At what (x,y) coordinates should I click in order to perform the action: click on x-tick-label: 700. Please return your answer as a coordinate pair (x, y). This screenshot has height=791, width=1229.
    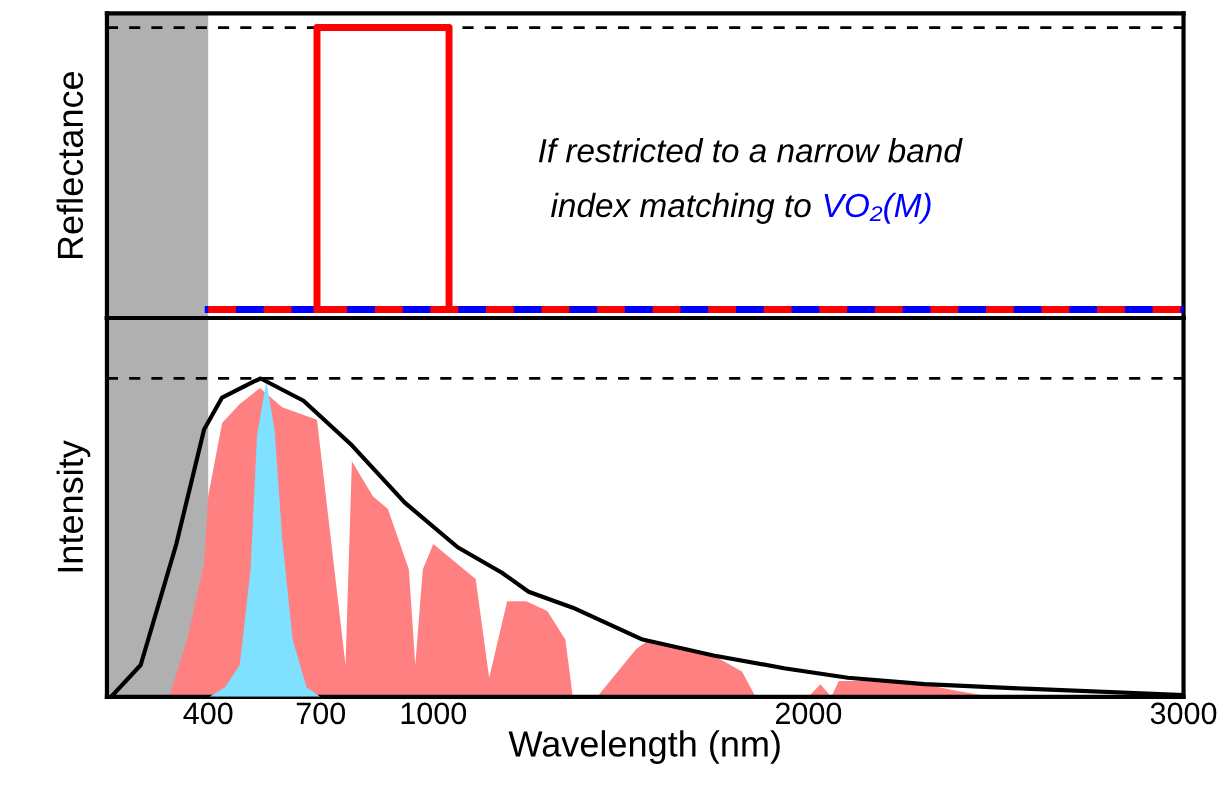
    Looking at the image, I should click on (321, 713).